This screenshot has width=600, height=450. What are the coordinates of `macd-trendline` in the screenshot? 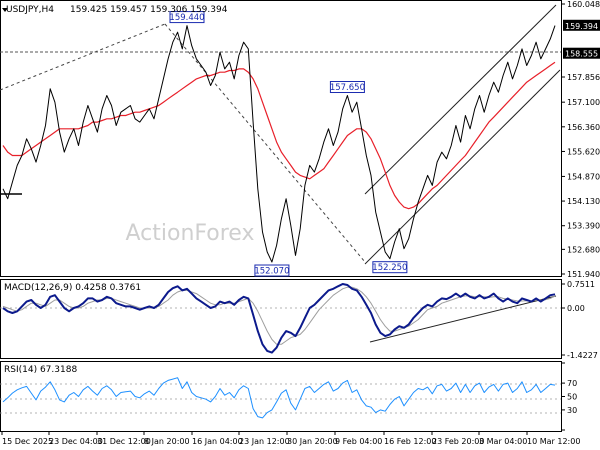 It's located at (463, 319).